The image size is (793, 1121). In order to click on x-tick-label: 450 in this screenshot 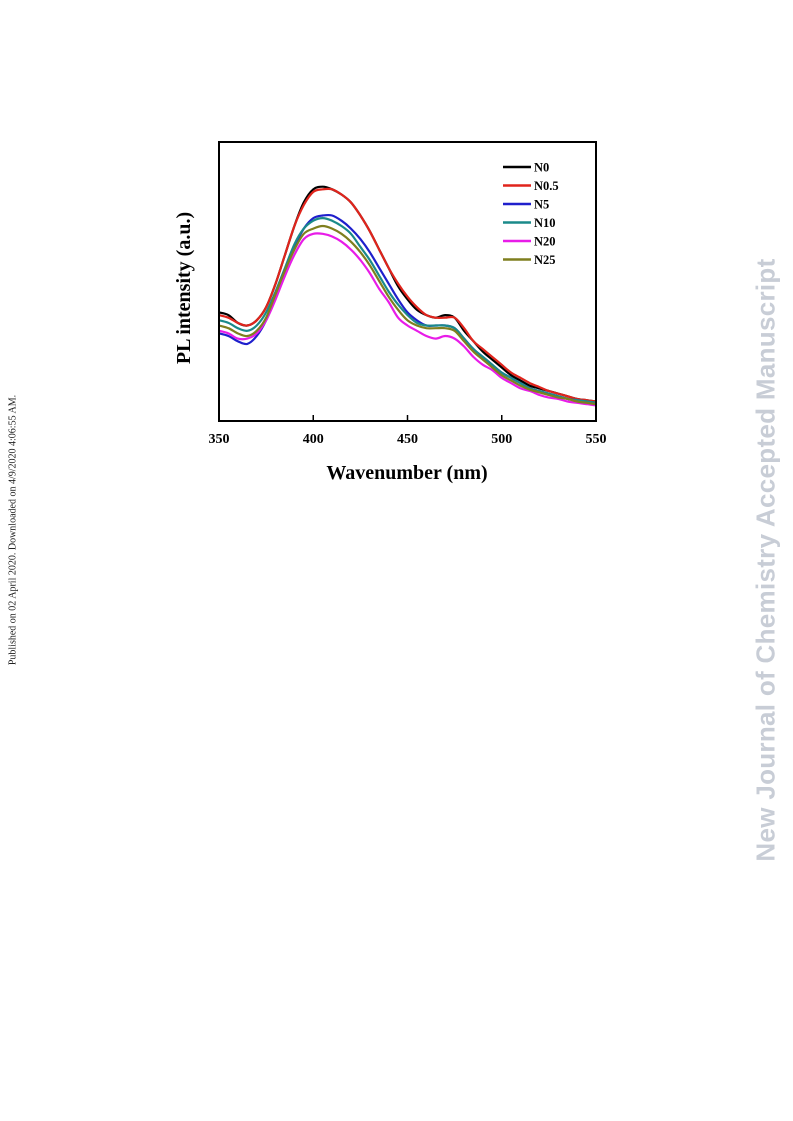, I will do `click(407, 439)`.